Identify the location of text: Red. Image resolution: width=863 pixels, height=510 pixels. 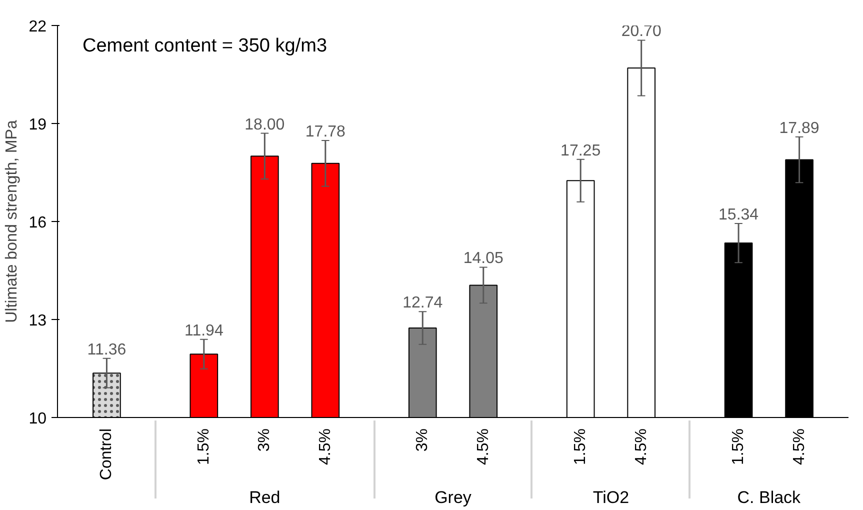
(264, 498).